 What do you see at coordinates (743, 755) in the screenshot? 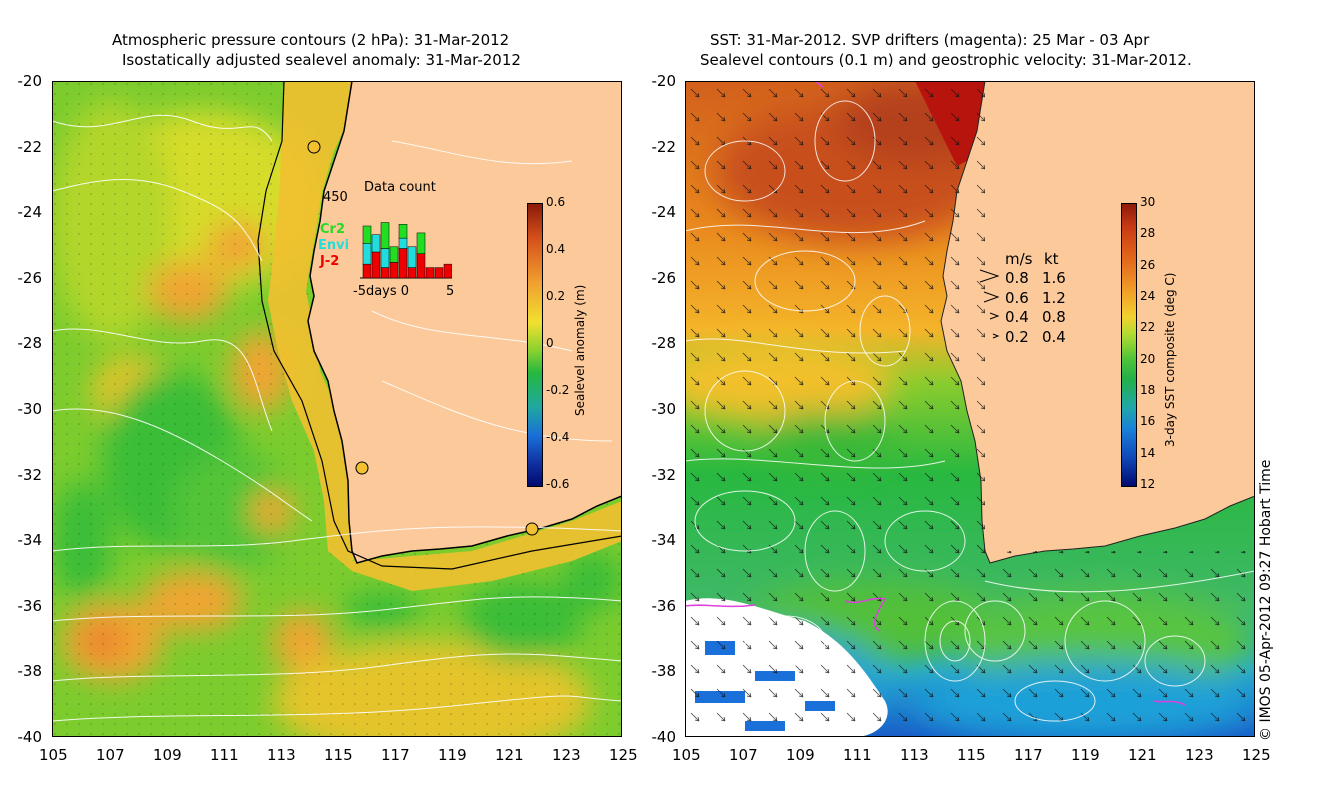
I see `right-x-ticks-label: 107` at bounding box center [743, 755].